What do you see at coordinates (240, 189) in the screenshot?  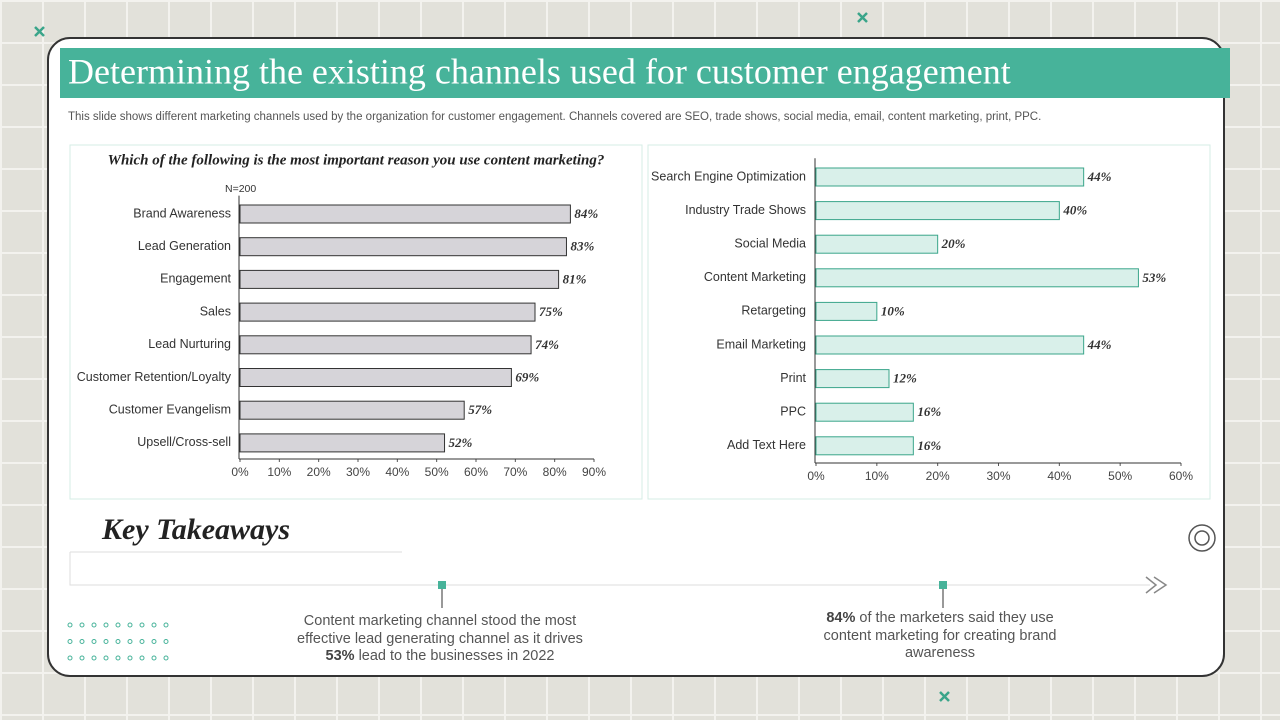 I see `chart-note: N=200` at bounding box center [240, 189].